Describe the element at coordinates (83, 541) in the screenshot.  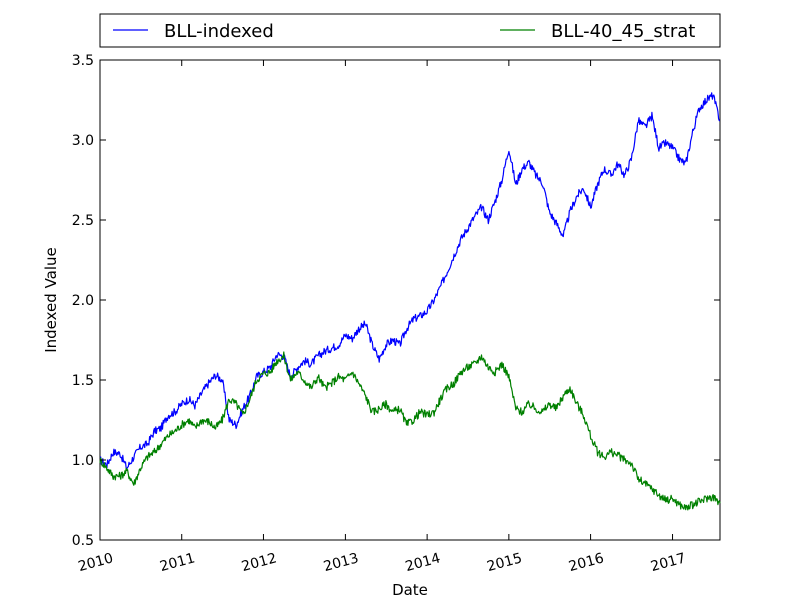
I see `y-tick-label: 0.5` at that location.